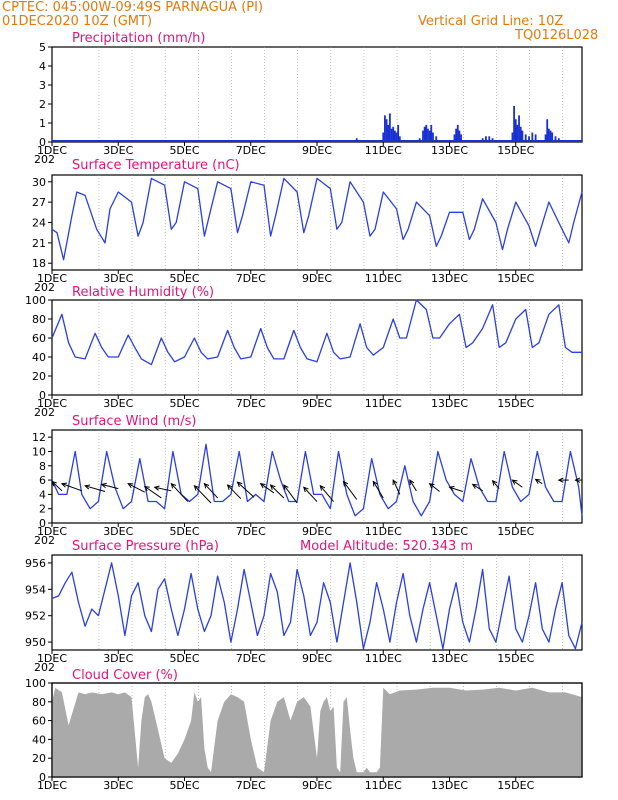  What do you see at coordinates (35, 589) in the screenshot?
I see `y-tick-label: 954` at bounding box center [35, 589].